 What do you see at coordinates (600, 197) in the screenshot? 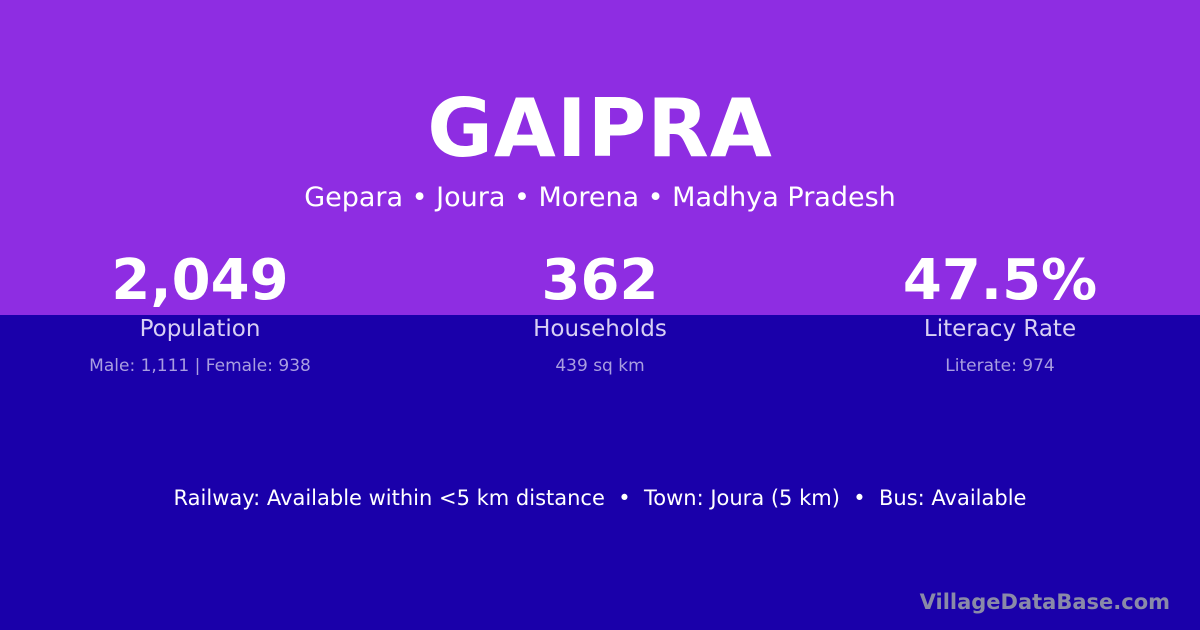
I see `location-breadcrumb: Gepara • Joura • Morena • Madhya Pradesh` at bounding box center [600, 197].